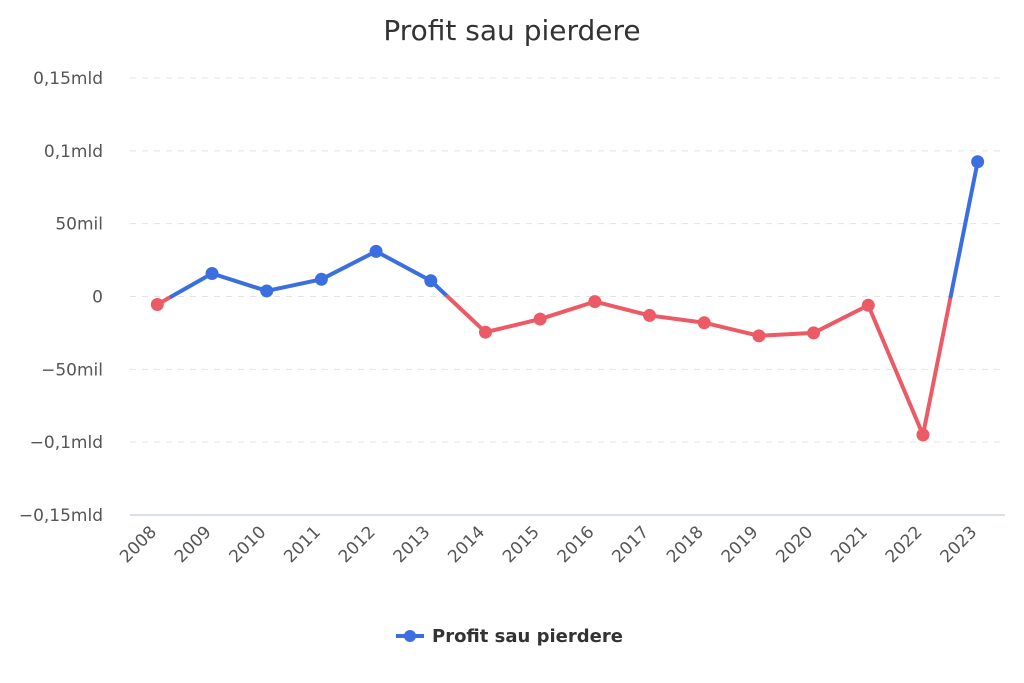 This screenshot has height=683, width=1024. Describe the element at coordinates (685, 544) in the screenshot. I see `x-tick-label: 2018` at that location.